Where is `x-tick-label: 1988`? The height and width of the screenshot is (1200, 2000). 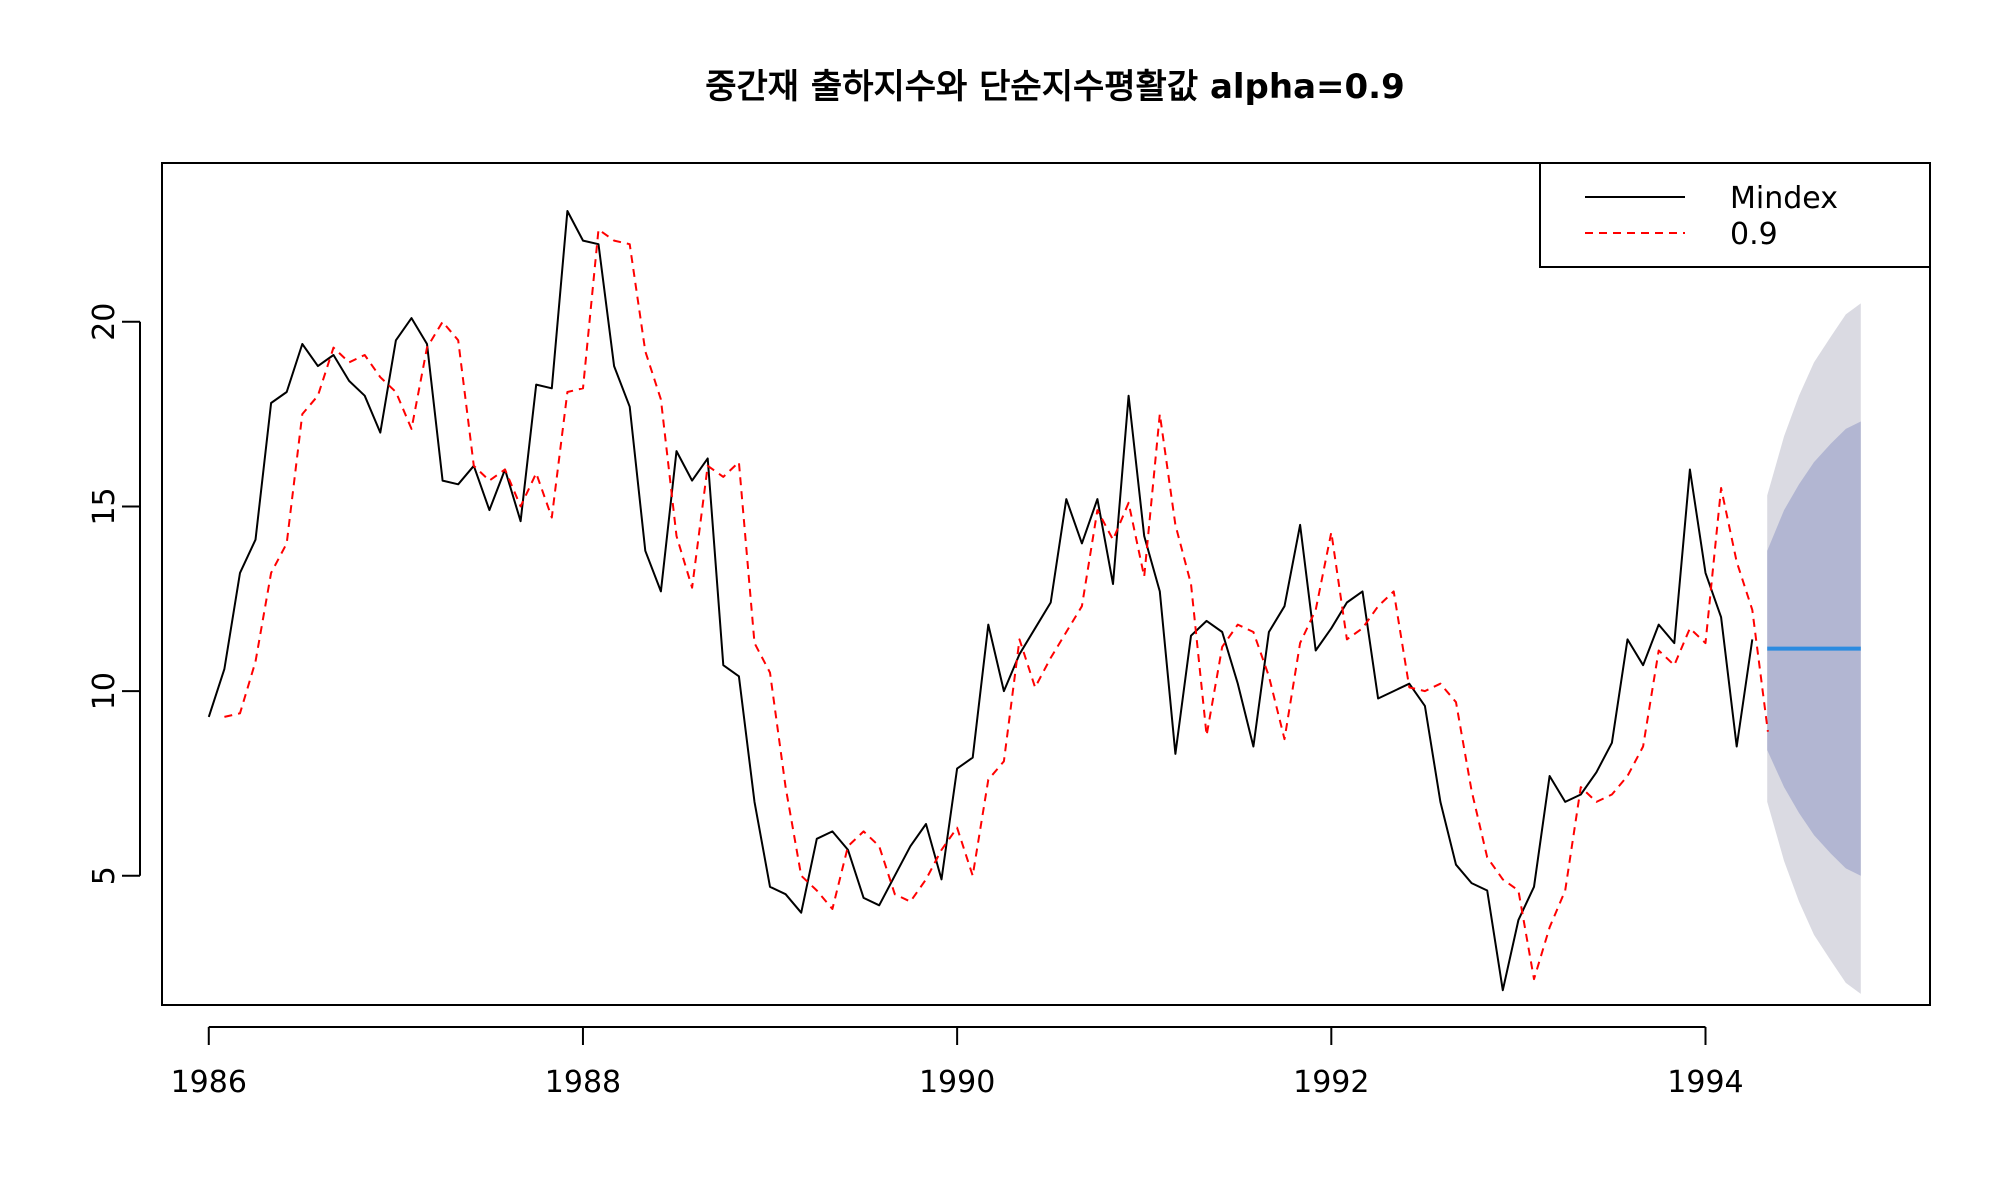 x-tick-label: 1988 is located at coordinates (583, 1082).